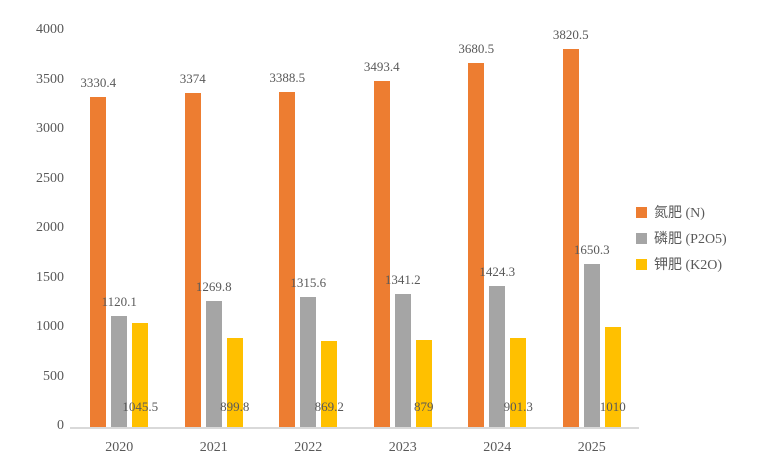 The image size is (762, 474). Describe the element at coordinates (476, 48) in the screenshot. I see `bar-data-label: 3680.5` at that location.